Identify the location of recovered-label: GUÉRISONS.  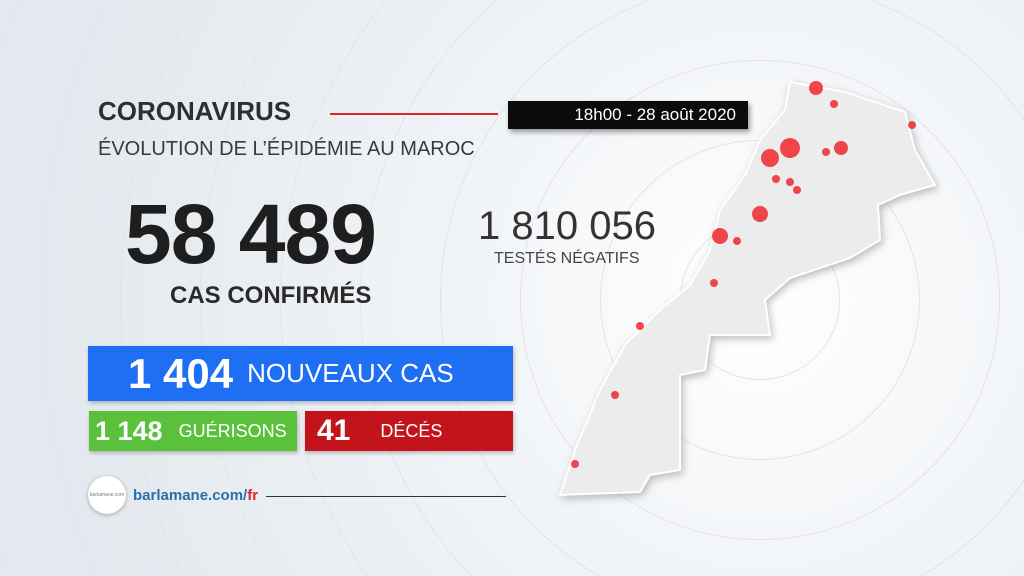
(232, 430).